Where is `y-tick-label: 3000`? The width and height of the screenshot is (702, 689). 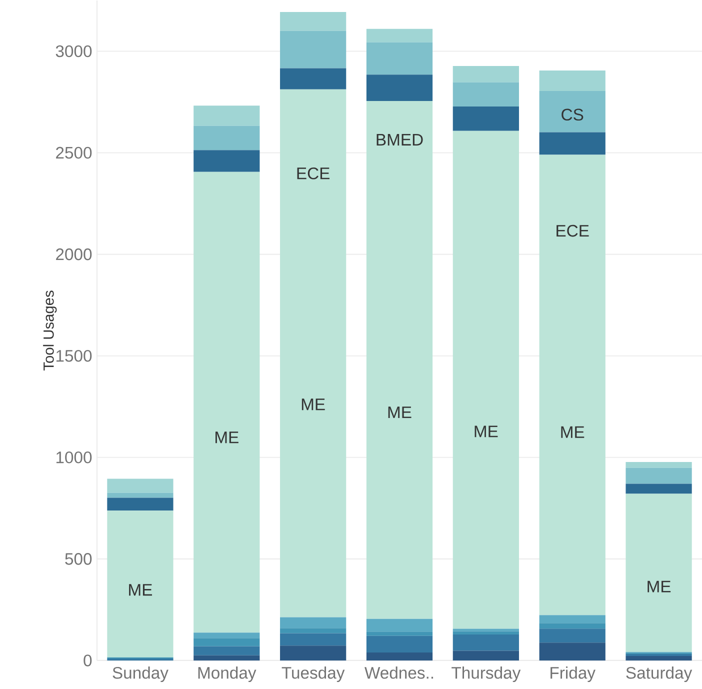
y-tick-label: 3000 is located at coordinates (74, 51).